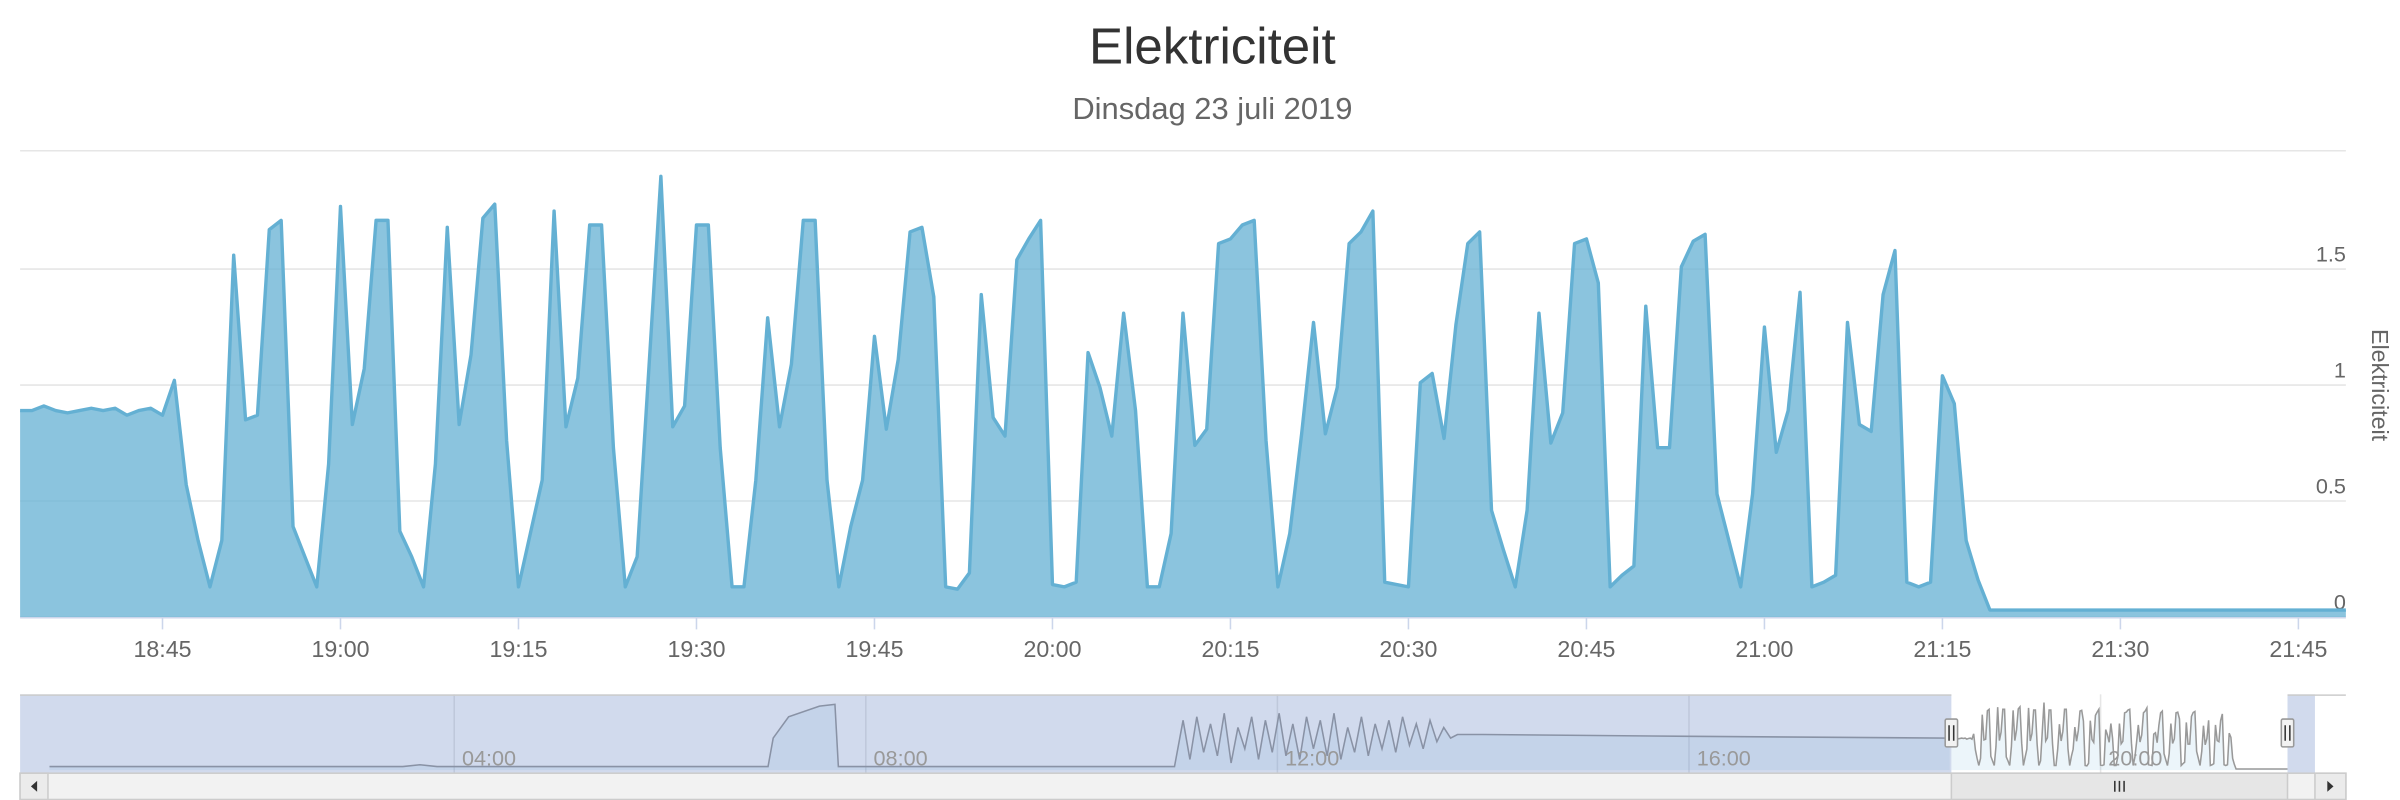 The height and width of the screenshot is (800, 2400). What do you see at coordinates (489, 757) in the screenshot?
I see `navigator-tick-label: 04:00` at bounding box center [489, 757].